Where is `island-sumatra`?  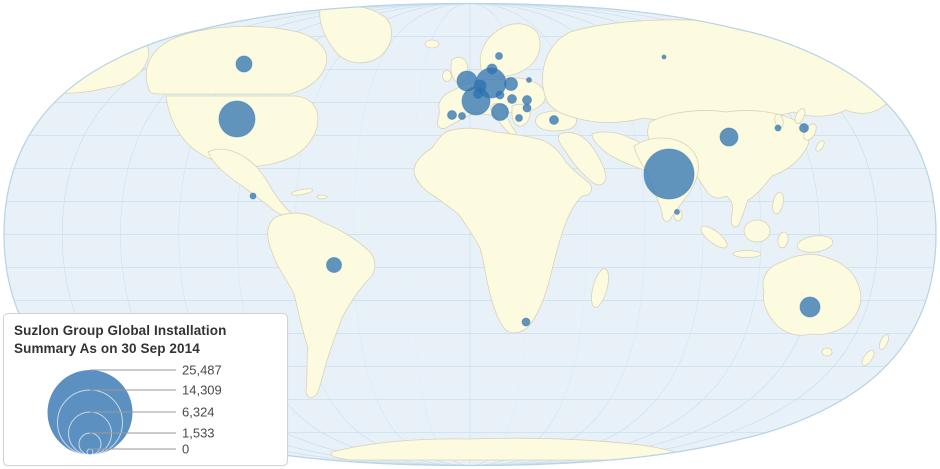
island-sumatra is located at coordinates (714, 237).